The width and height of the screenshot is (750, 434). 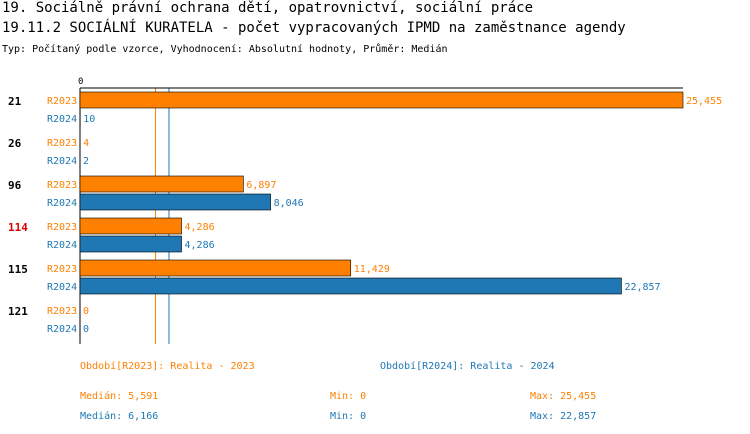 What do you see at coordinates (467, 366) in the screenshot?
I see `legend-series-2: Období[R2024]: Realita - 2024` at bounding box center [467, 366].